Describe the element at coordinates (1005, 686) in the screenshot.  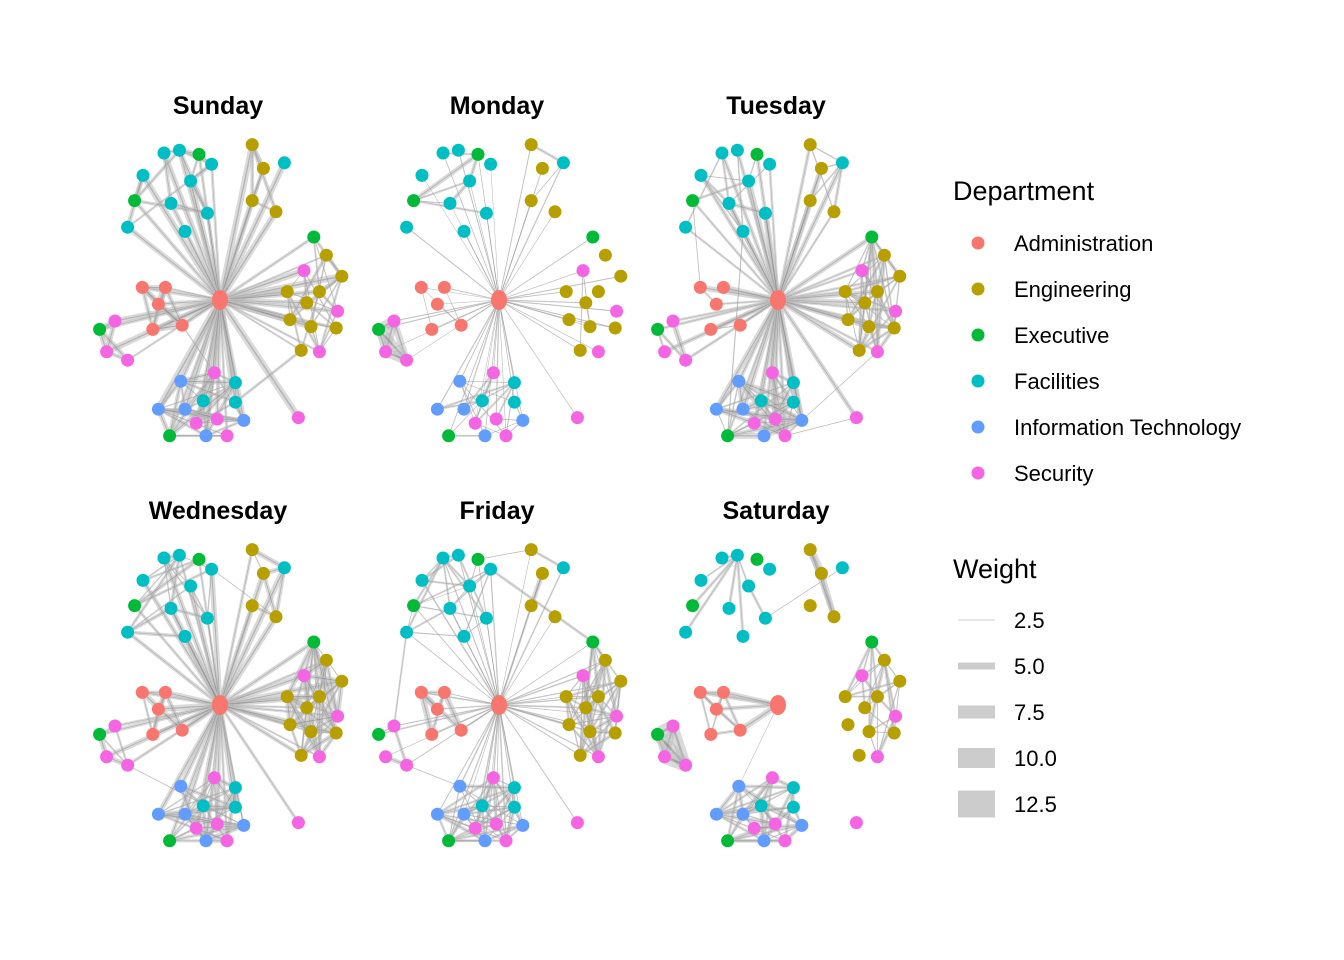
I see `weight-legend: Weight 2.5 5.0 7.5 10.0 12.5` at that location.